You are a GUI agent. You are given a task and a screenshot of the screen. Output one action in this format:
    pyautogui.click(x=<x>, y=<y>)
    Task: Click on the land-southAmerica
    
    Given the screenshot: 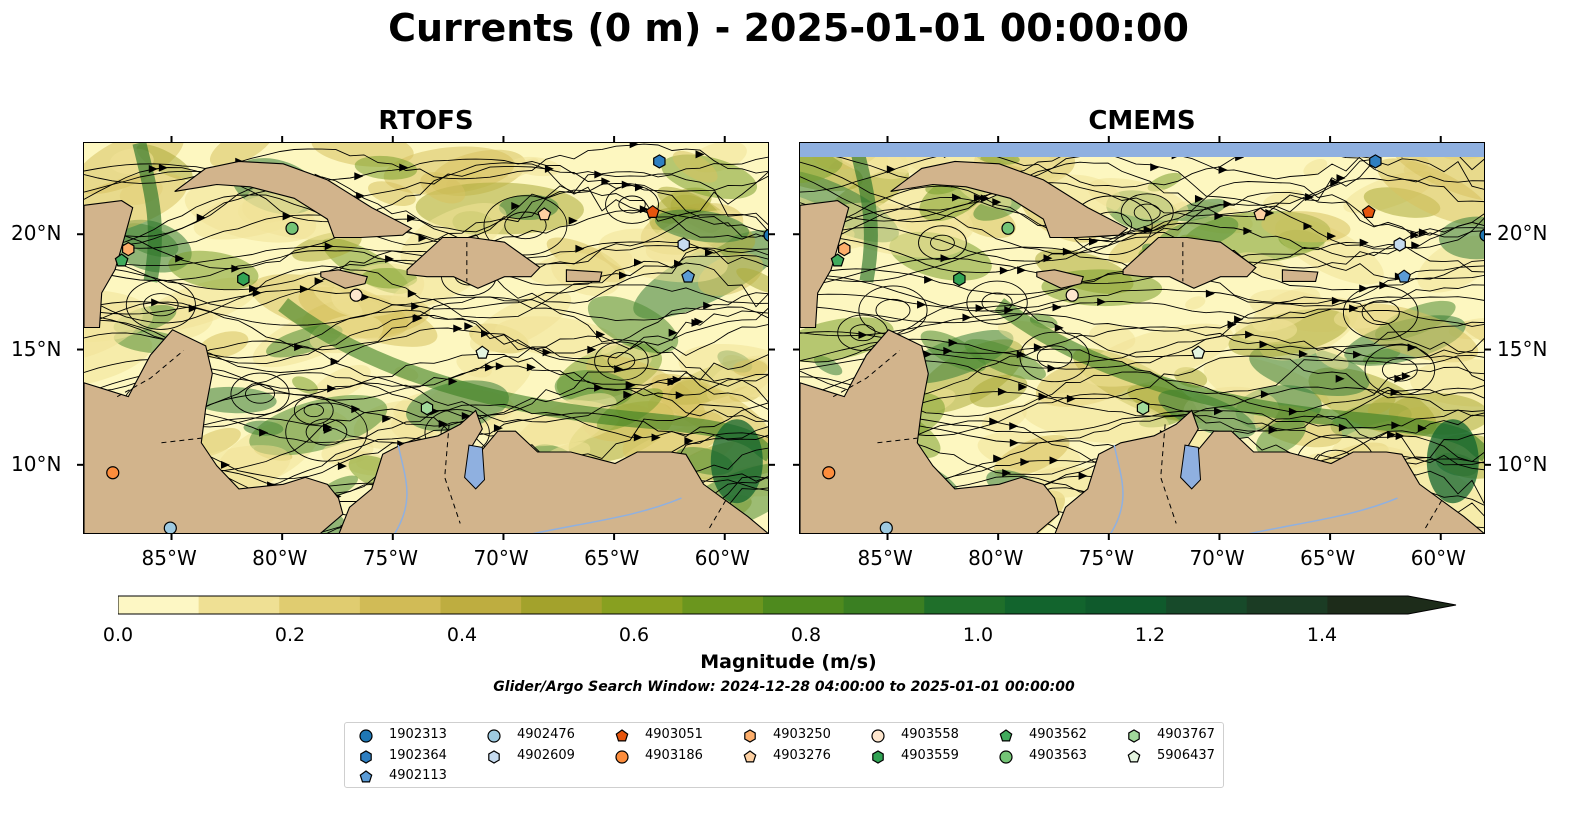 What is the action you would take?
    pyautogui.click(x=553, y=471)
    